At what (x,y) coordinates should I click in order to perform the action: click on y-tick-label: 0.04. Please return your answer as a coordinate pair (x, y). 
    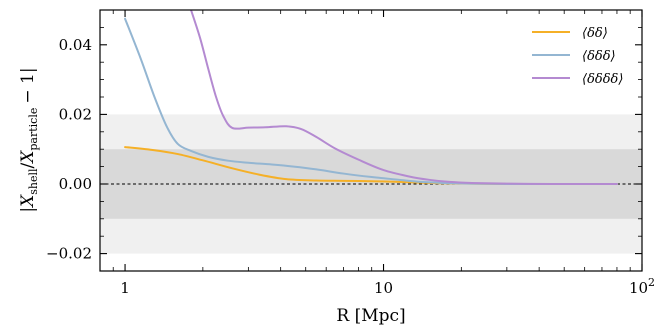
    Looking at the image, I should click on (75, 45).